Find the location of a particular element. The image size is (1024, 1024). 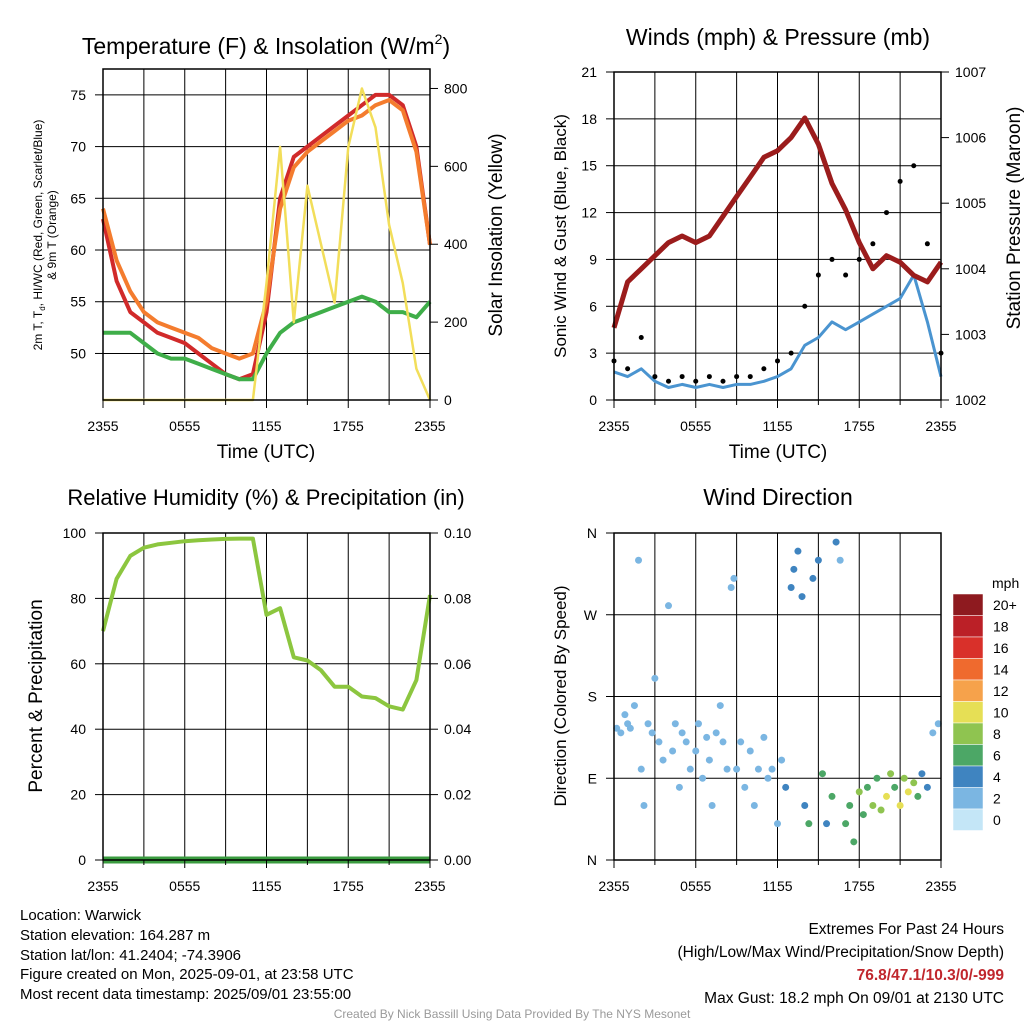

left-tick-label: 6 is located at coordinates (593, 306).